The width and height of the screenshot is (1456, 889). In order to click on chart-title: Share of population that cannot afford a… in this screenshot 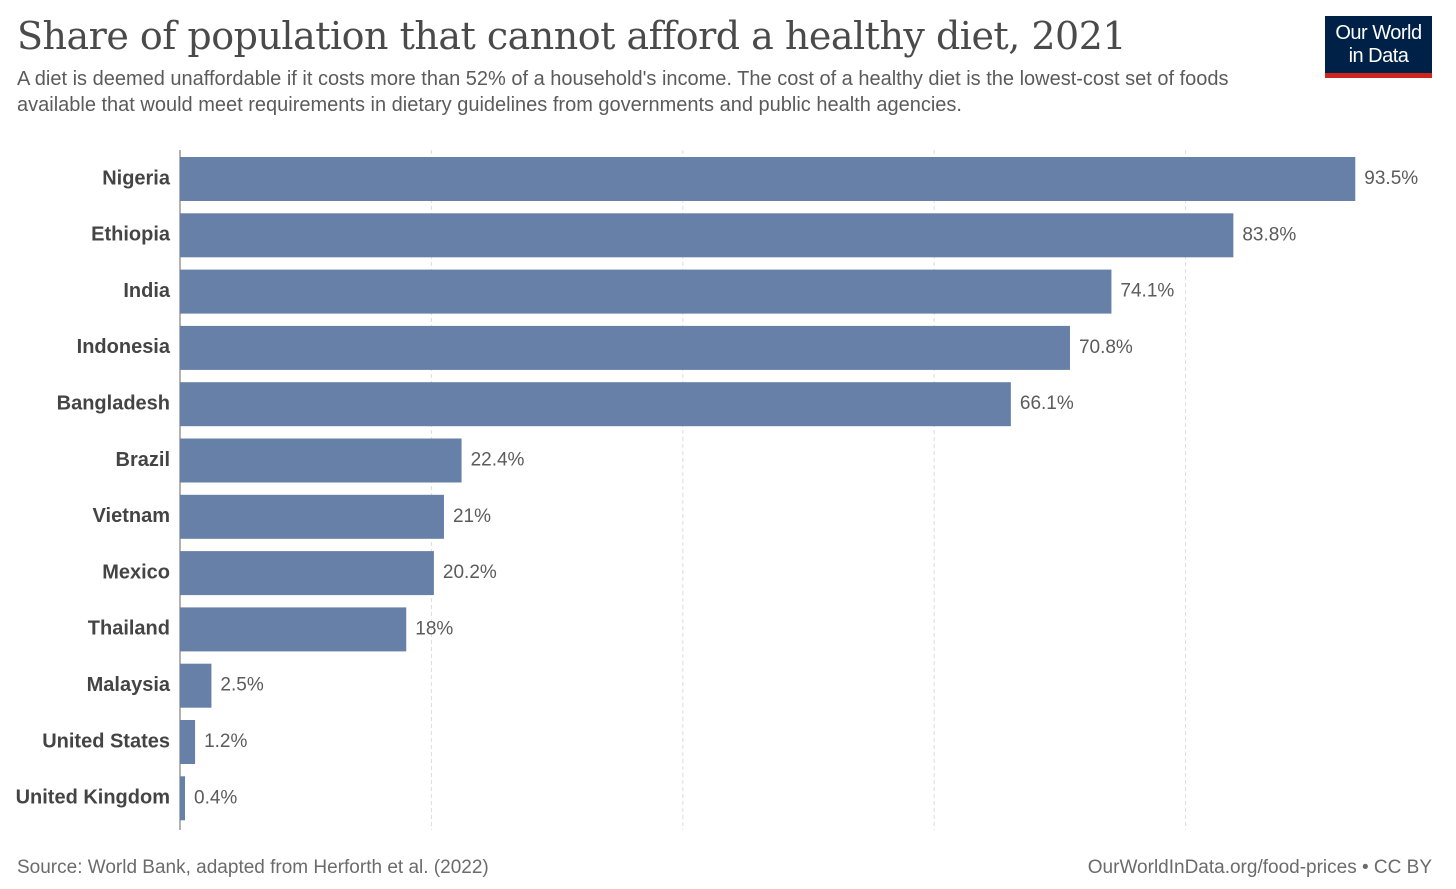, I will do `click(572, 36)`.